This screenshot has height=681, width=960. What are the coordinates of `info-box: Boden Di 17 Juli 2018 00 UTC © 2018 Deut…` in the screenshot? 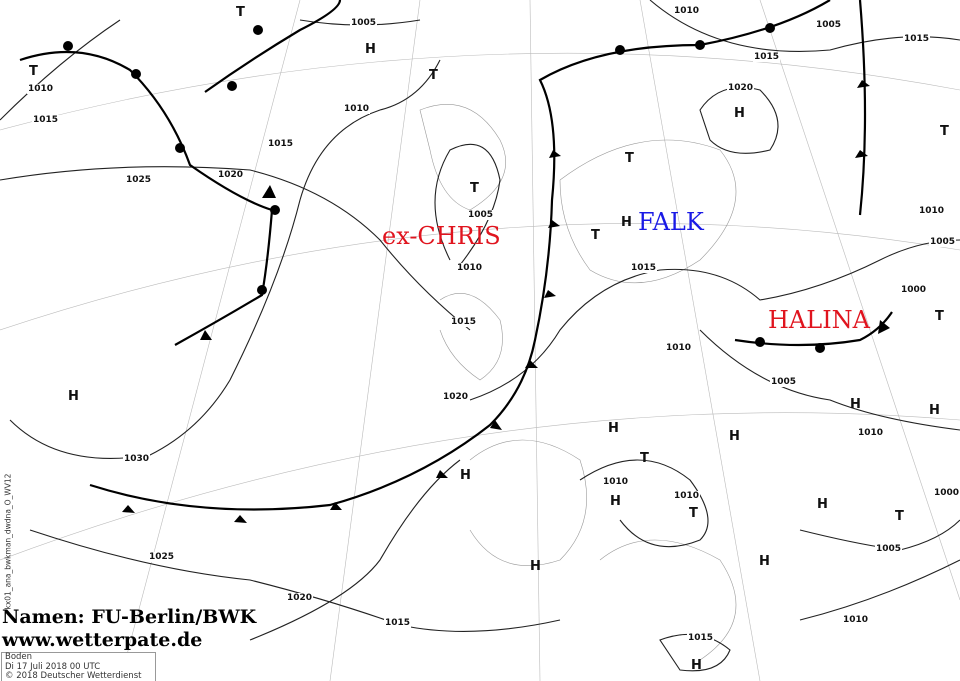 It's located at (78, 666).